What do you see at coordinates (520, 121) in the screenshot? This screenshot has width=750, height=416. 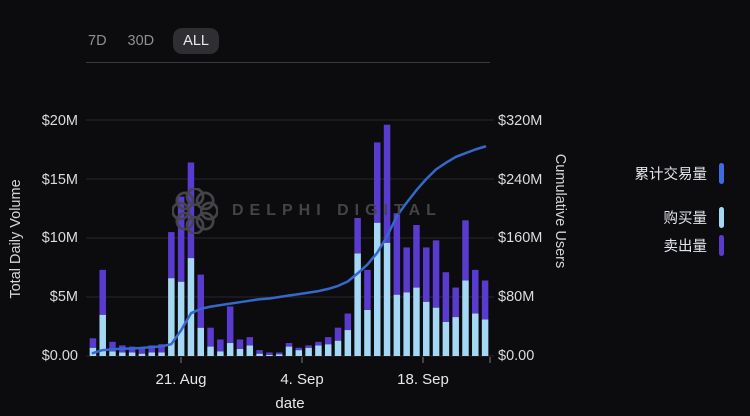 I see `right-axis-tick: $320M` at bounding box center [520, 121].